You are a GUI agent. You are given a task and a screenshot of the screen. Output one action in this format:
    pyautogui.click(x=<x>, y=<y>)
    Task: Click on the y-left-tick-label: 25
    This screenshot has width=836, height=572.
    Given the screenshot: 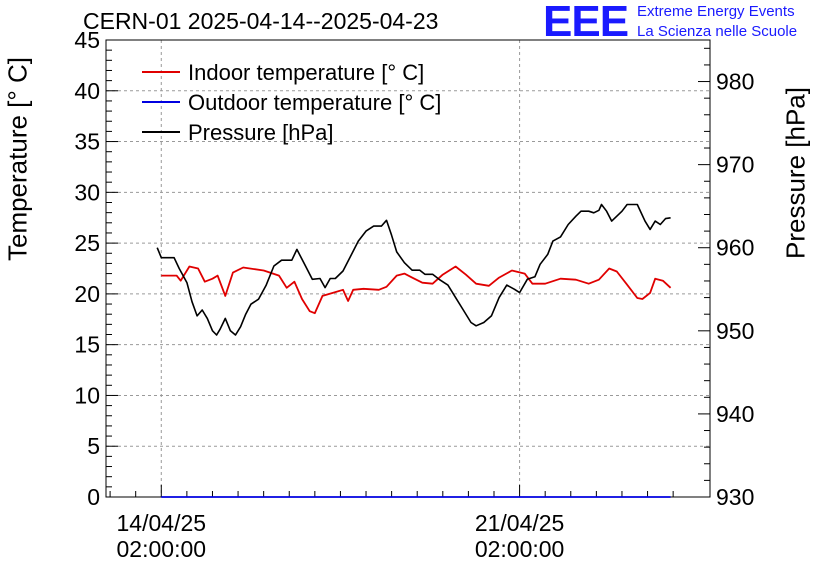 What is the action you would take?
    pyautogui.click(x=87, y=243)
    